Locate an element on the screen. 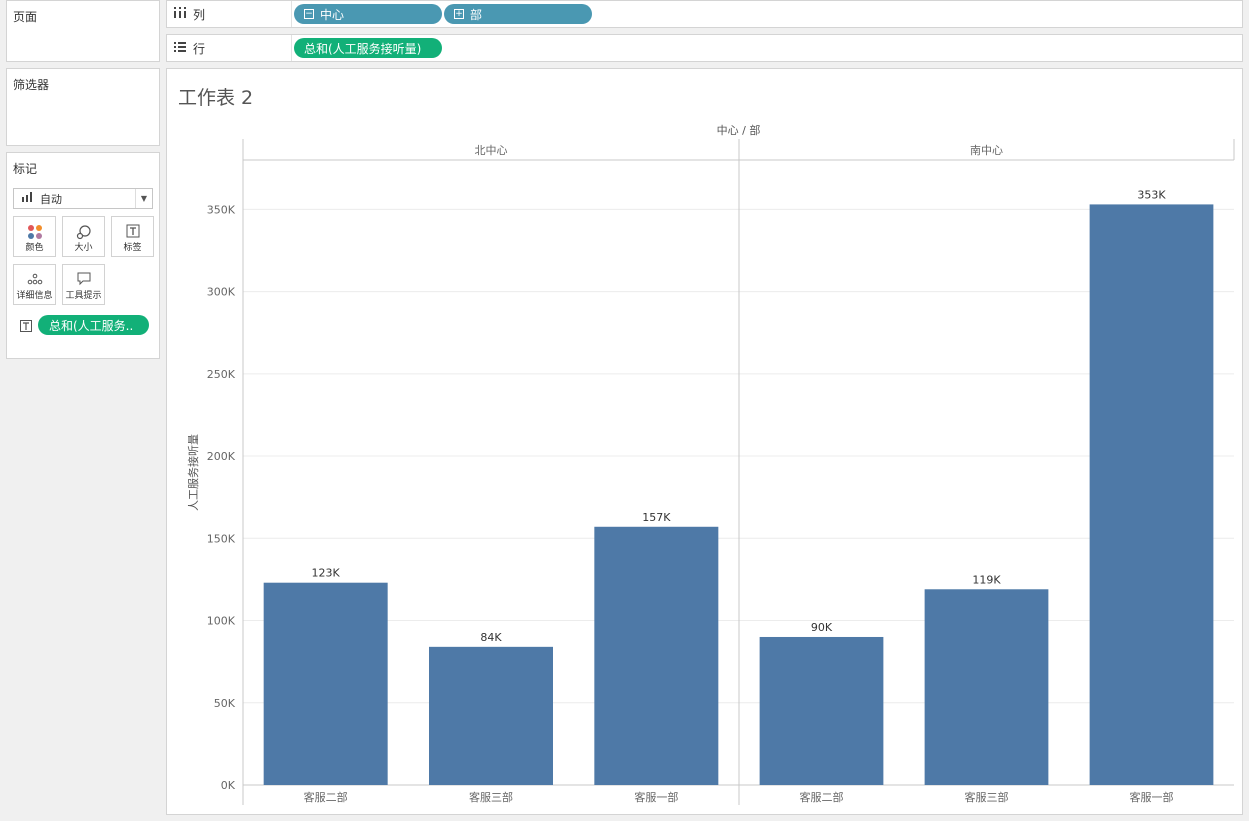 The width and height of the screenshot is (1249, 821). bar-value-label: 353K is located at coordinates (1151, 194).